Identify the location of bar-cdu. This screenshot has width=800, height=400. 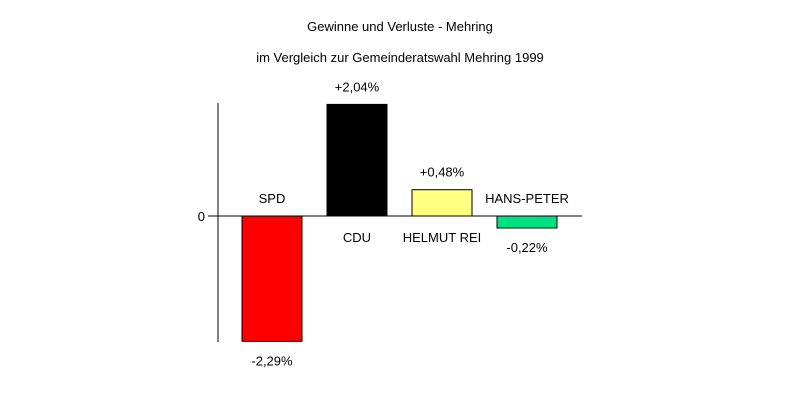
(357, 160).